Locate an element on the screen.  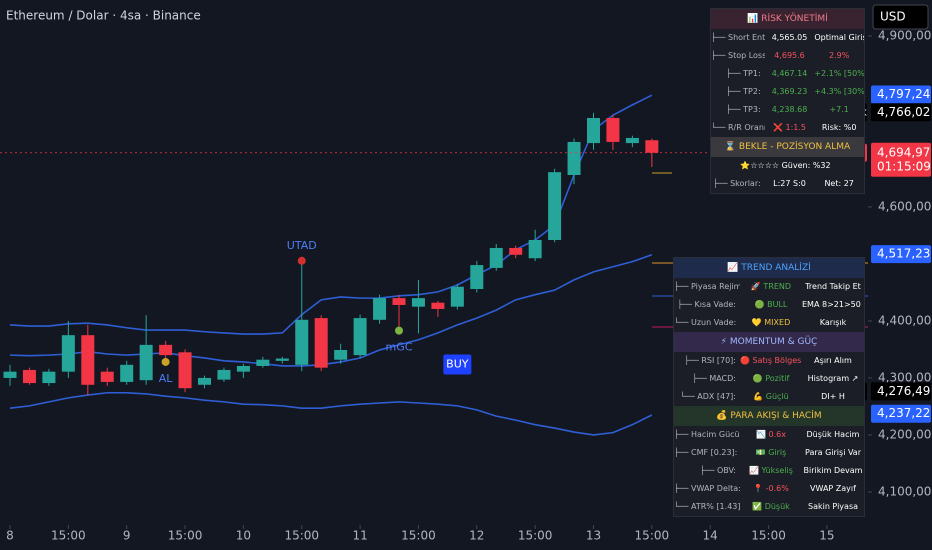
table-cell: ├── TP3: is located at coordinates (743, 109).